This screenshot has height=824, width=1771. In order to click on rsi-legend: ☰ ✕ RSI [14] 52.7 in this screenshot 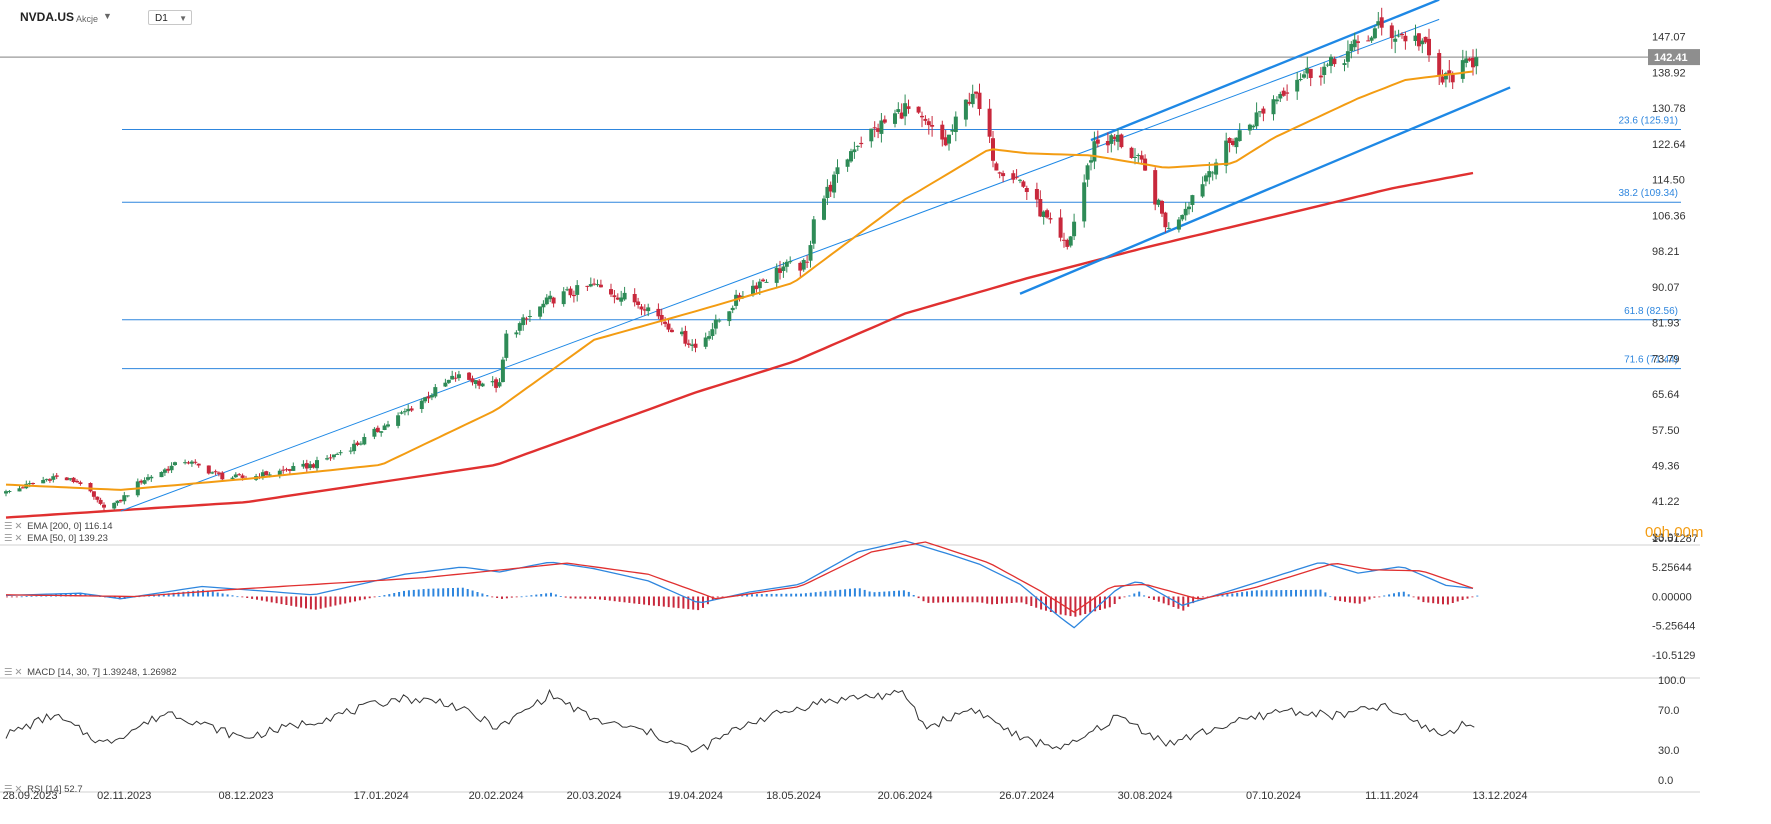, I will do `click(43, 789)`.